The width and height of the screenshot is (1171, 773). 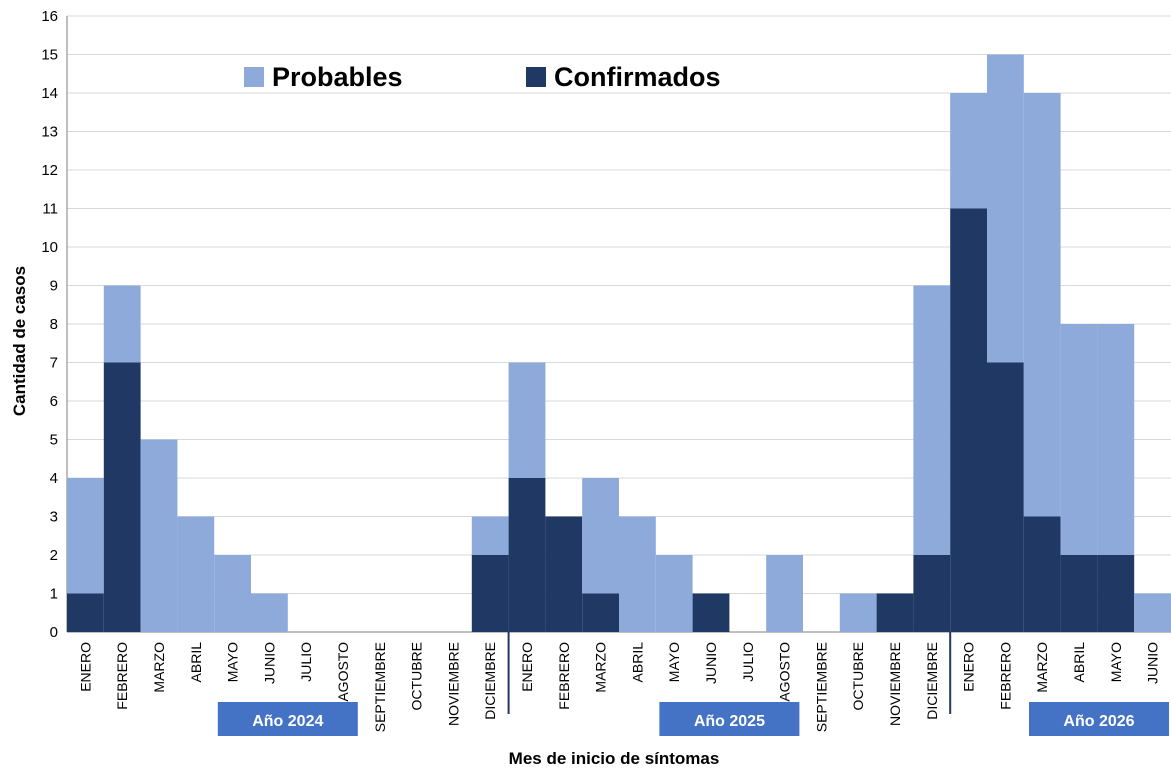 What do you see at coordinates (54, 478) in the screenshot?
I see `y-tick-label: 4` at bounding box center [54, 478].